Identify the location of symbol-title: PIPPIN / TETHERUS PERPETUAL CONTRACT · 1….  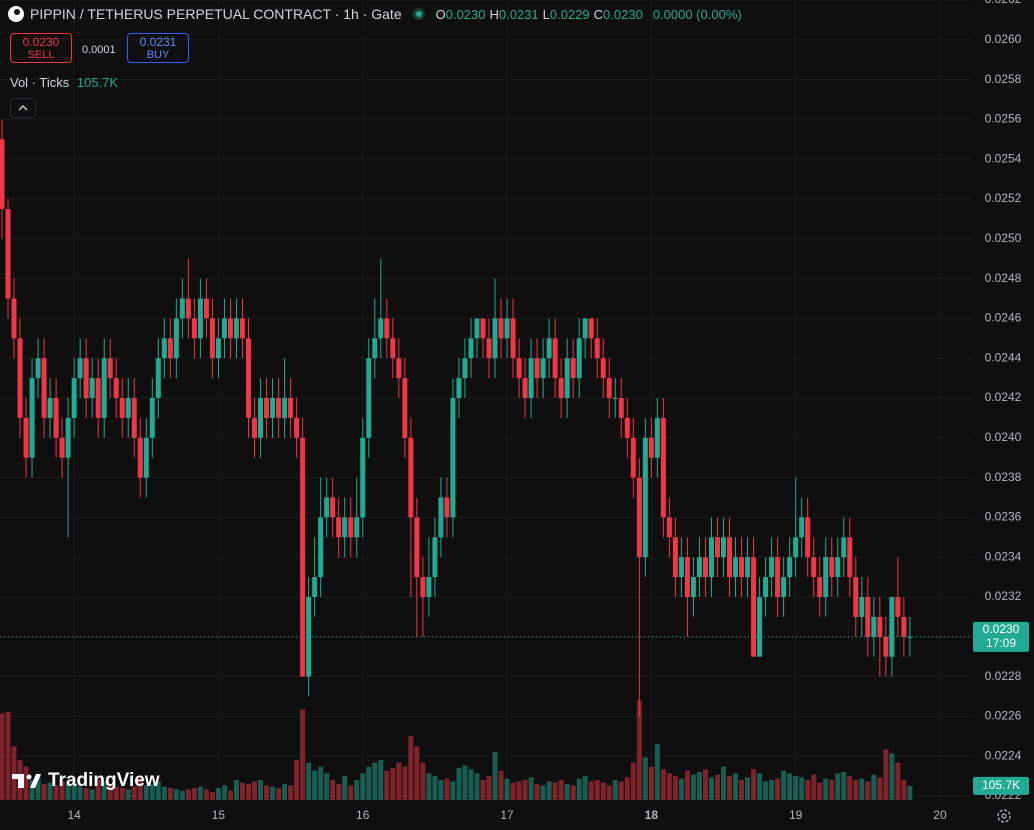
(216, 14).